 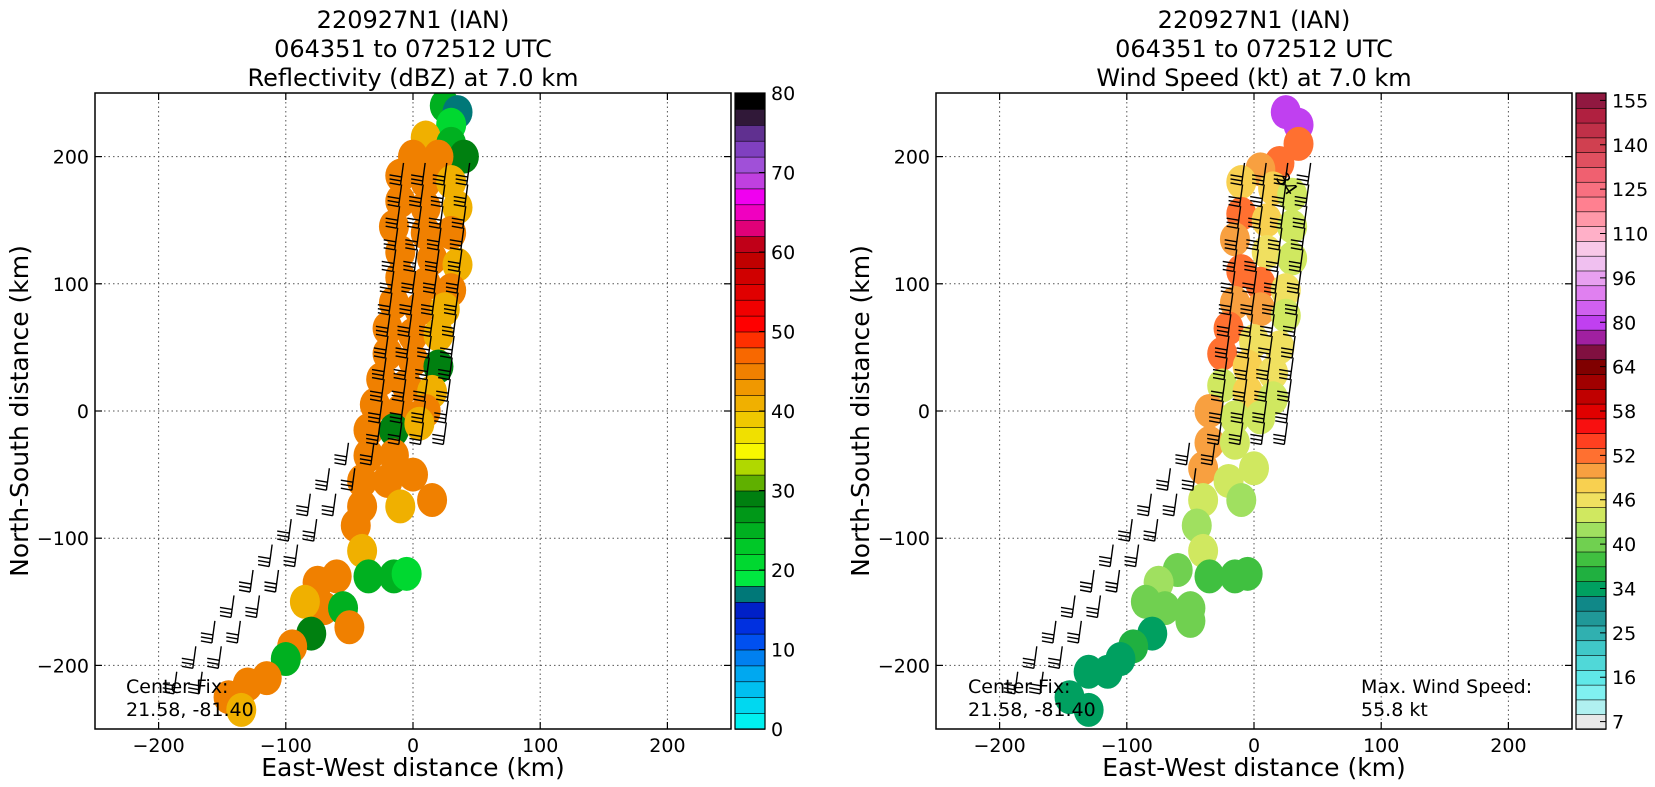 I want to click on colorbar-tick-label: 80, so click(x=1624, y=323).